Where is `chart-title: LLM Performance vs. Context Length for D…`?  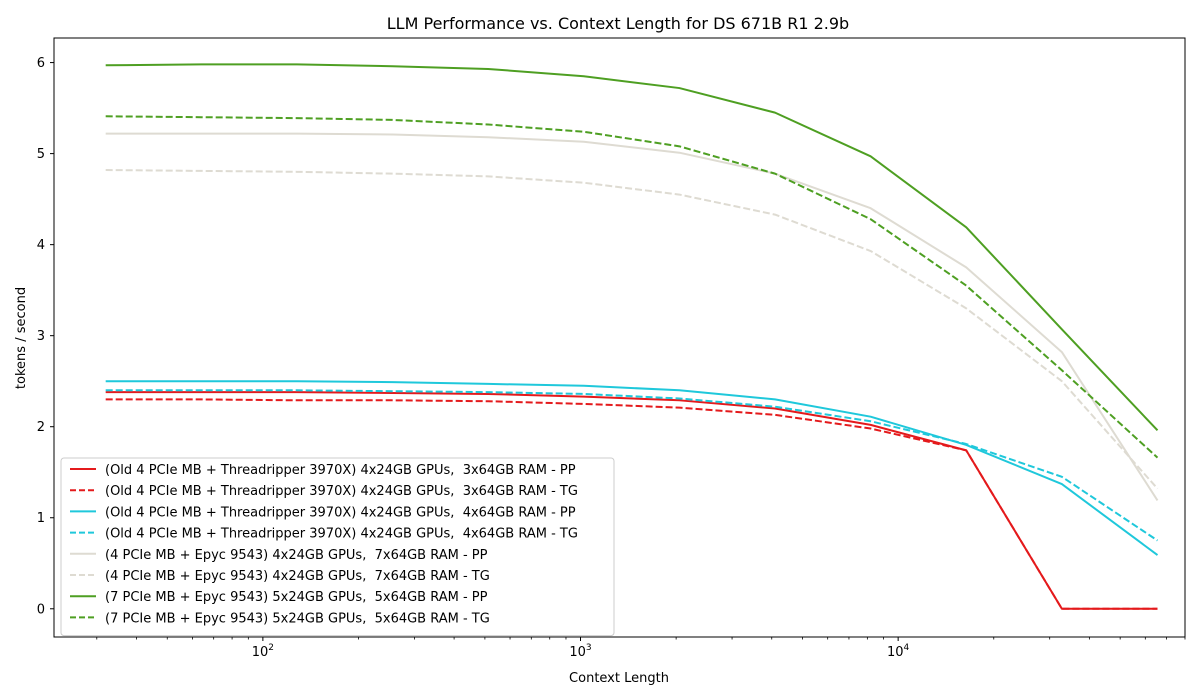 chart-title: LLM Performance vs. Context Length for D… is located at coordinates (618, 23).